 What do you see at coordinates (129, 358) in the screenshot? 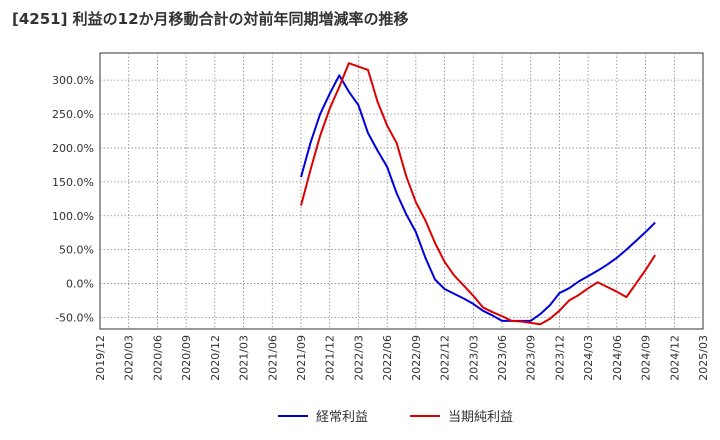
I see `x-tick-label: 2020/03` at bounding box center [129, 358].